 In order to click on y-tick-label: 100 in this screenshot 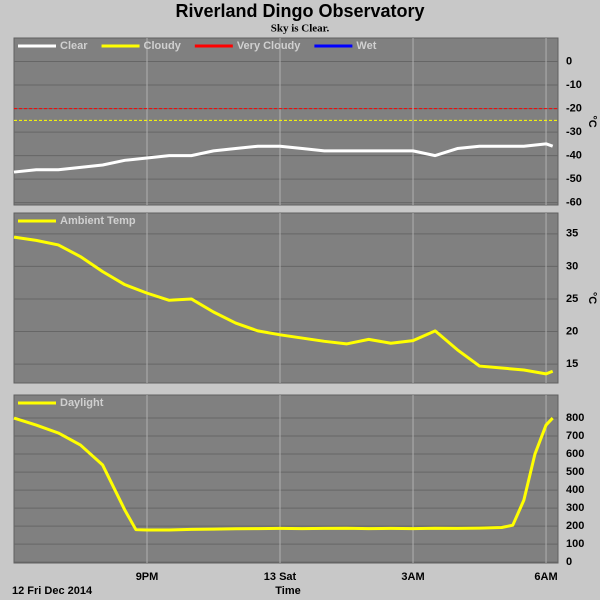, I will do `click(575, 544)`.